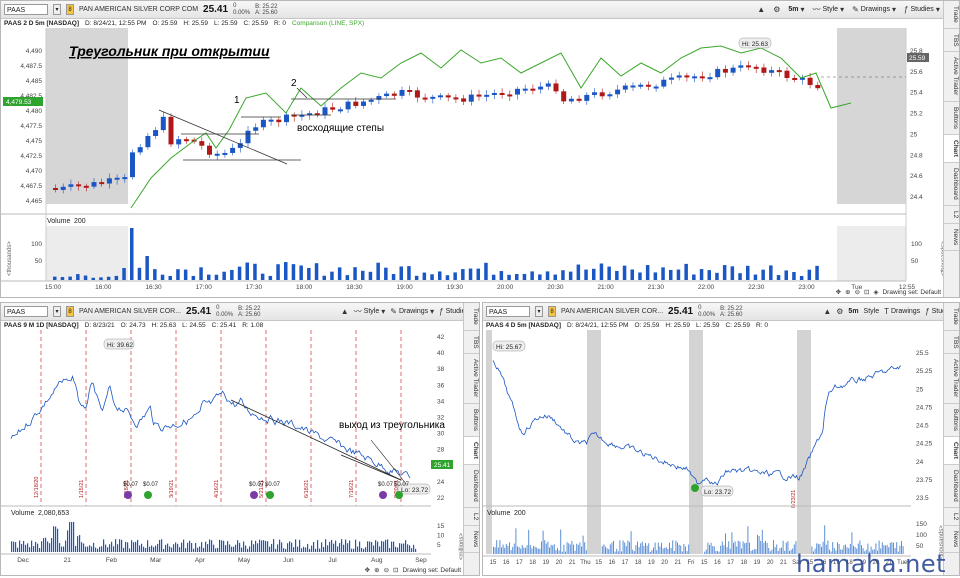 This screenshot has height=578, width=960. I want to click on pin-icon: ◈, so click(876, 292).